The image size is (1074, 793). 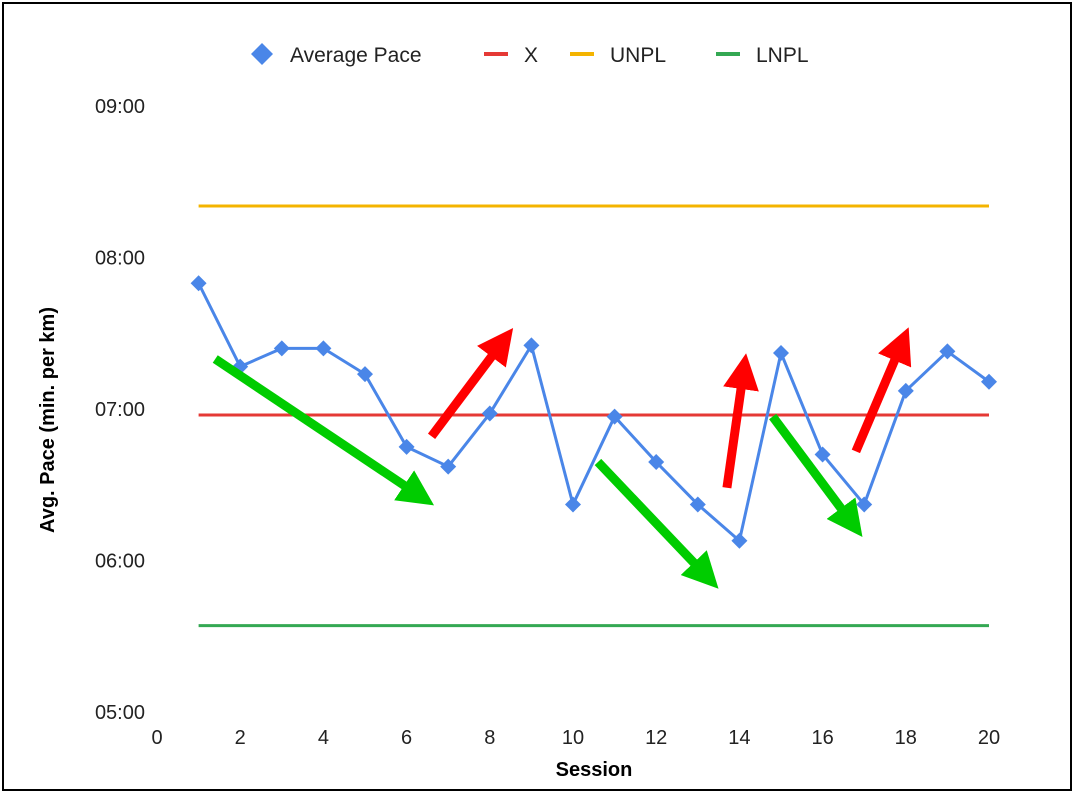 I want to click on x-tick-label: 6, so click(x=406, y=738).